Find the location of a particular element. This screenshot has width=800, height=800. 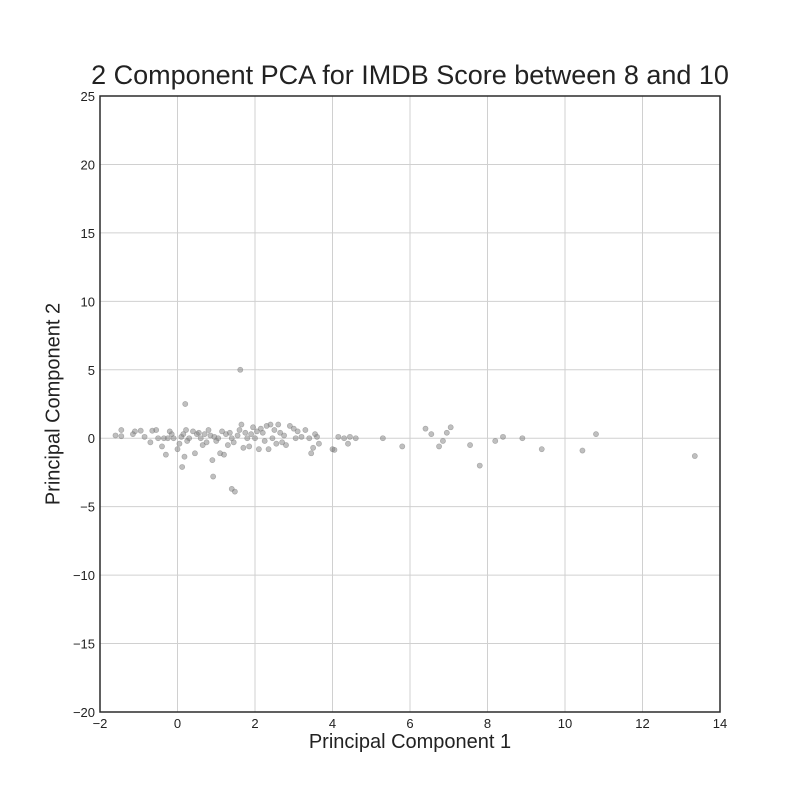

y-tick-label: −15 is located at coordinates (84, 644).